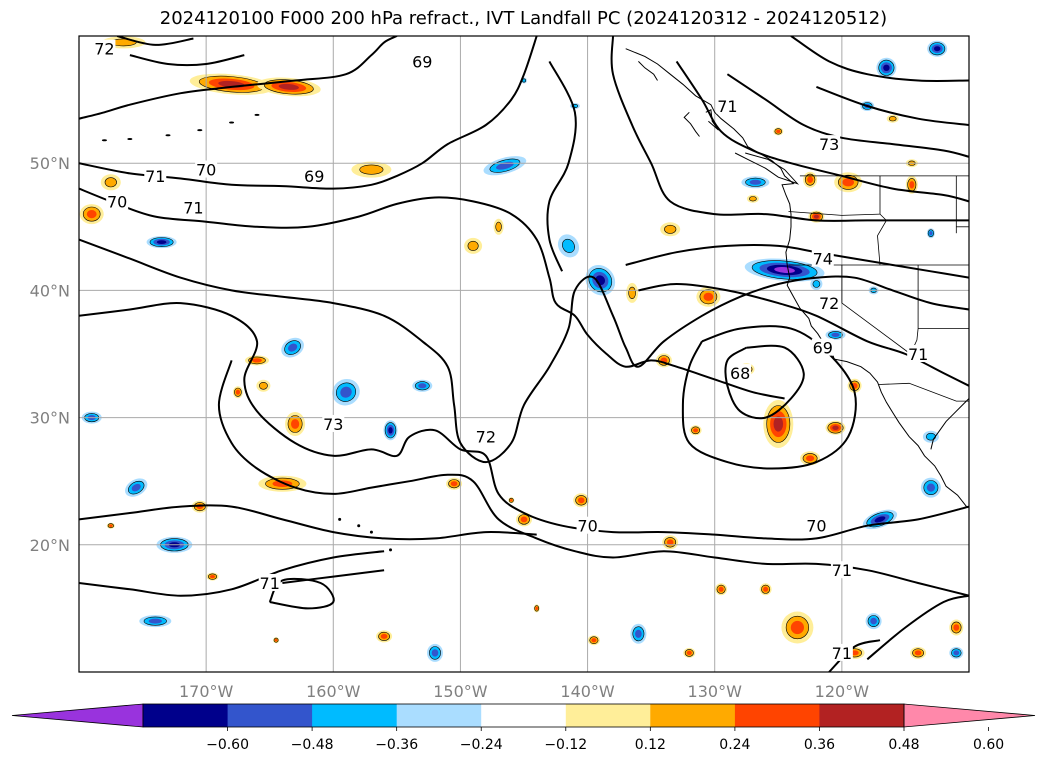  What do you see at coordinates (734, 745) in the screenshot?
I see `colorbar-tick-label: 0.24` at bounding box center [734, 745].